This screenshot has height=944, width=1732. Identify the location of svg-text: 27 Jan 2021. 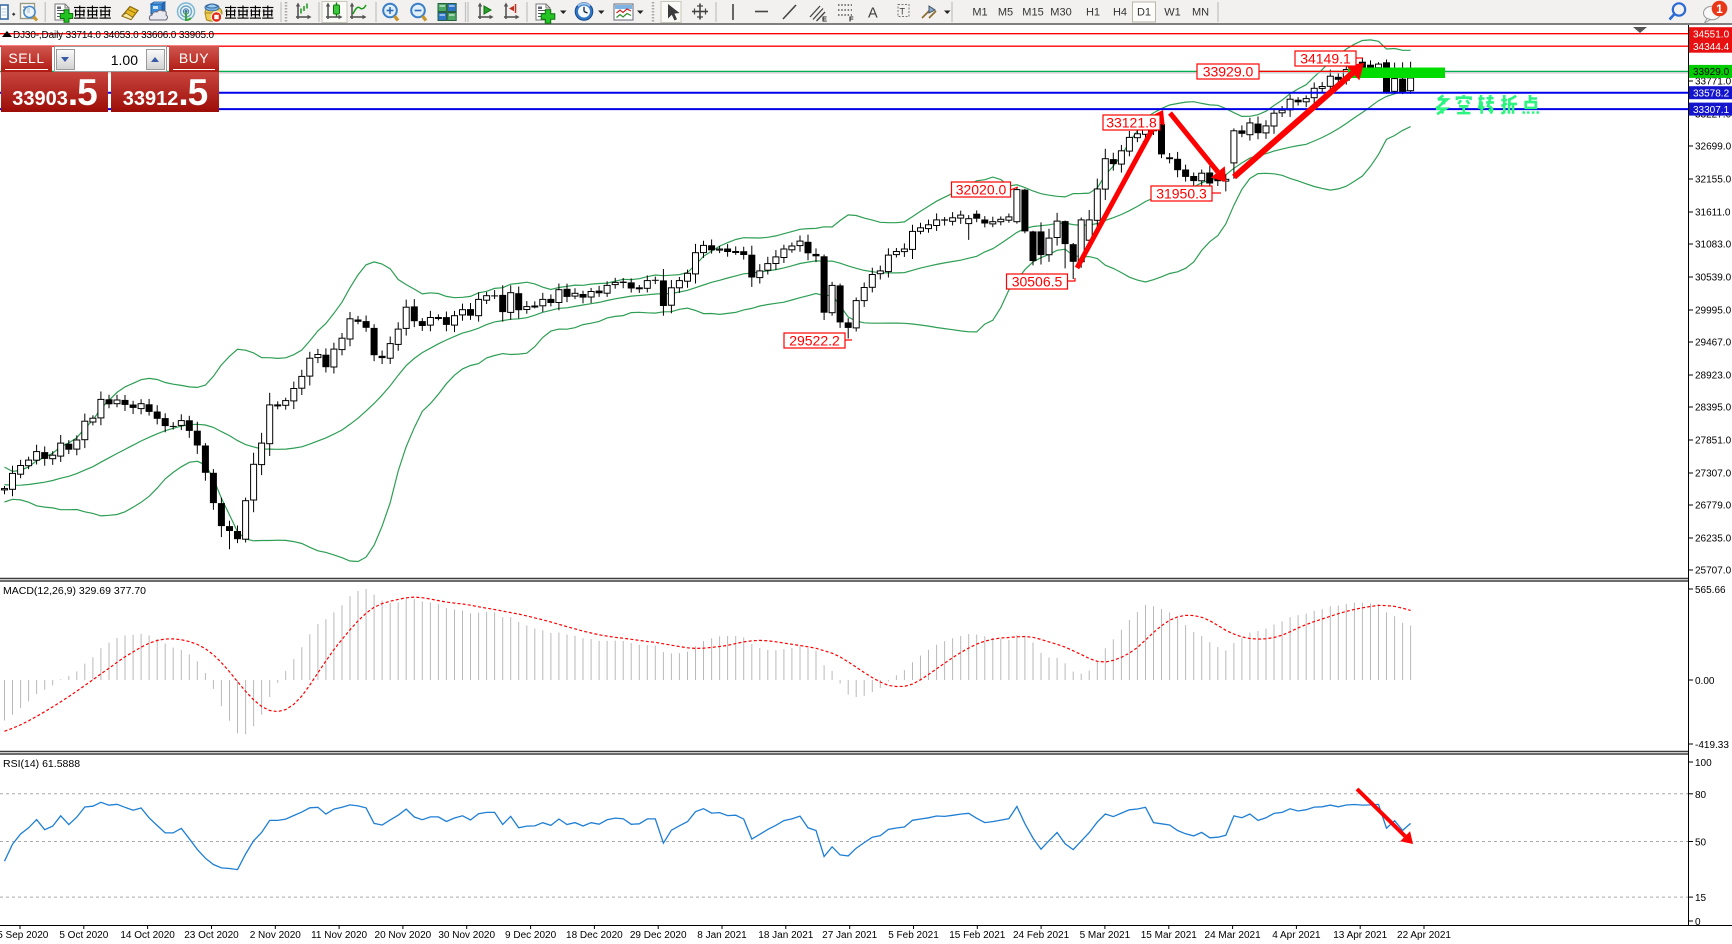
(849, 935).